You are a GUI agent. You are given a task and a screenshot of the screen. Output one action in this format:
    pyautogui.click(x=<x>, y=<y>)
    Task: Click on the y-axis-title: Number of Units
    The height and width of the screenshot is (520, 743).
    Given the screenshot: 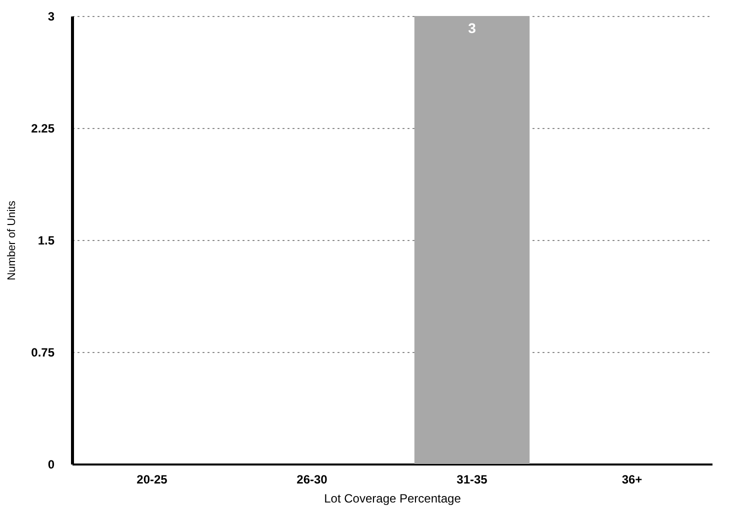 What is the action you would take?
    pyautogui.click(x=12, y=240)
    